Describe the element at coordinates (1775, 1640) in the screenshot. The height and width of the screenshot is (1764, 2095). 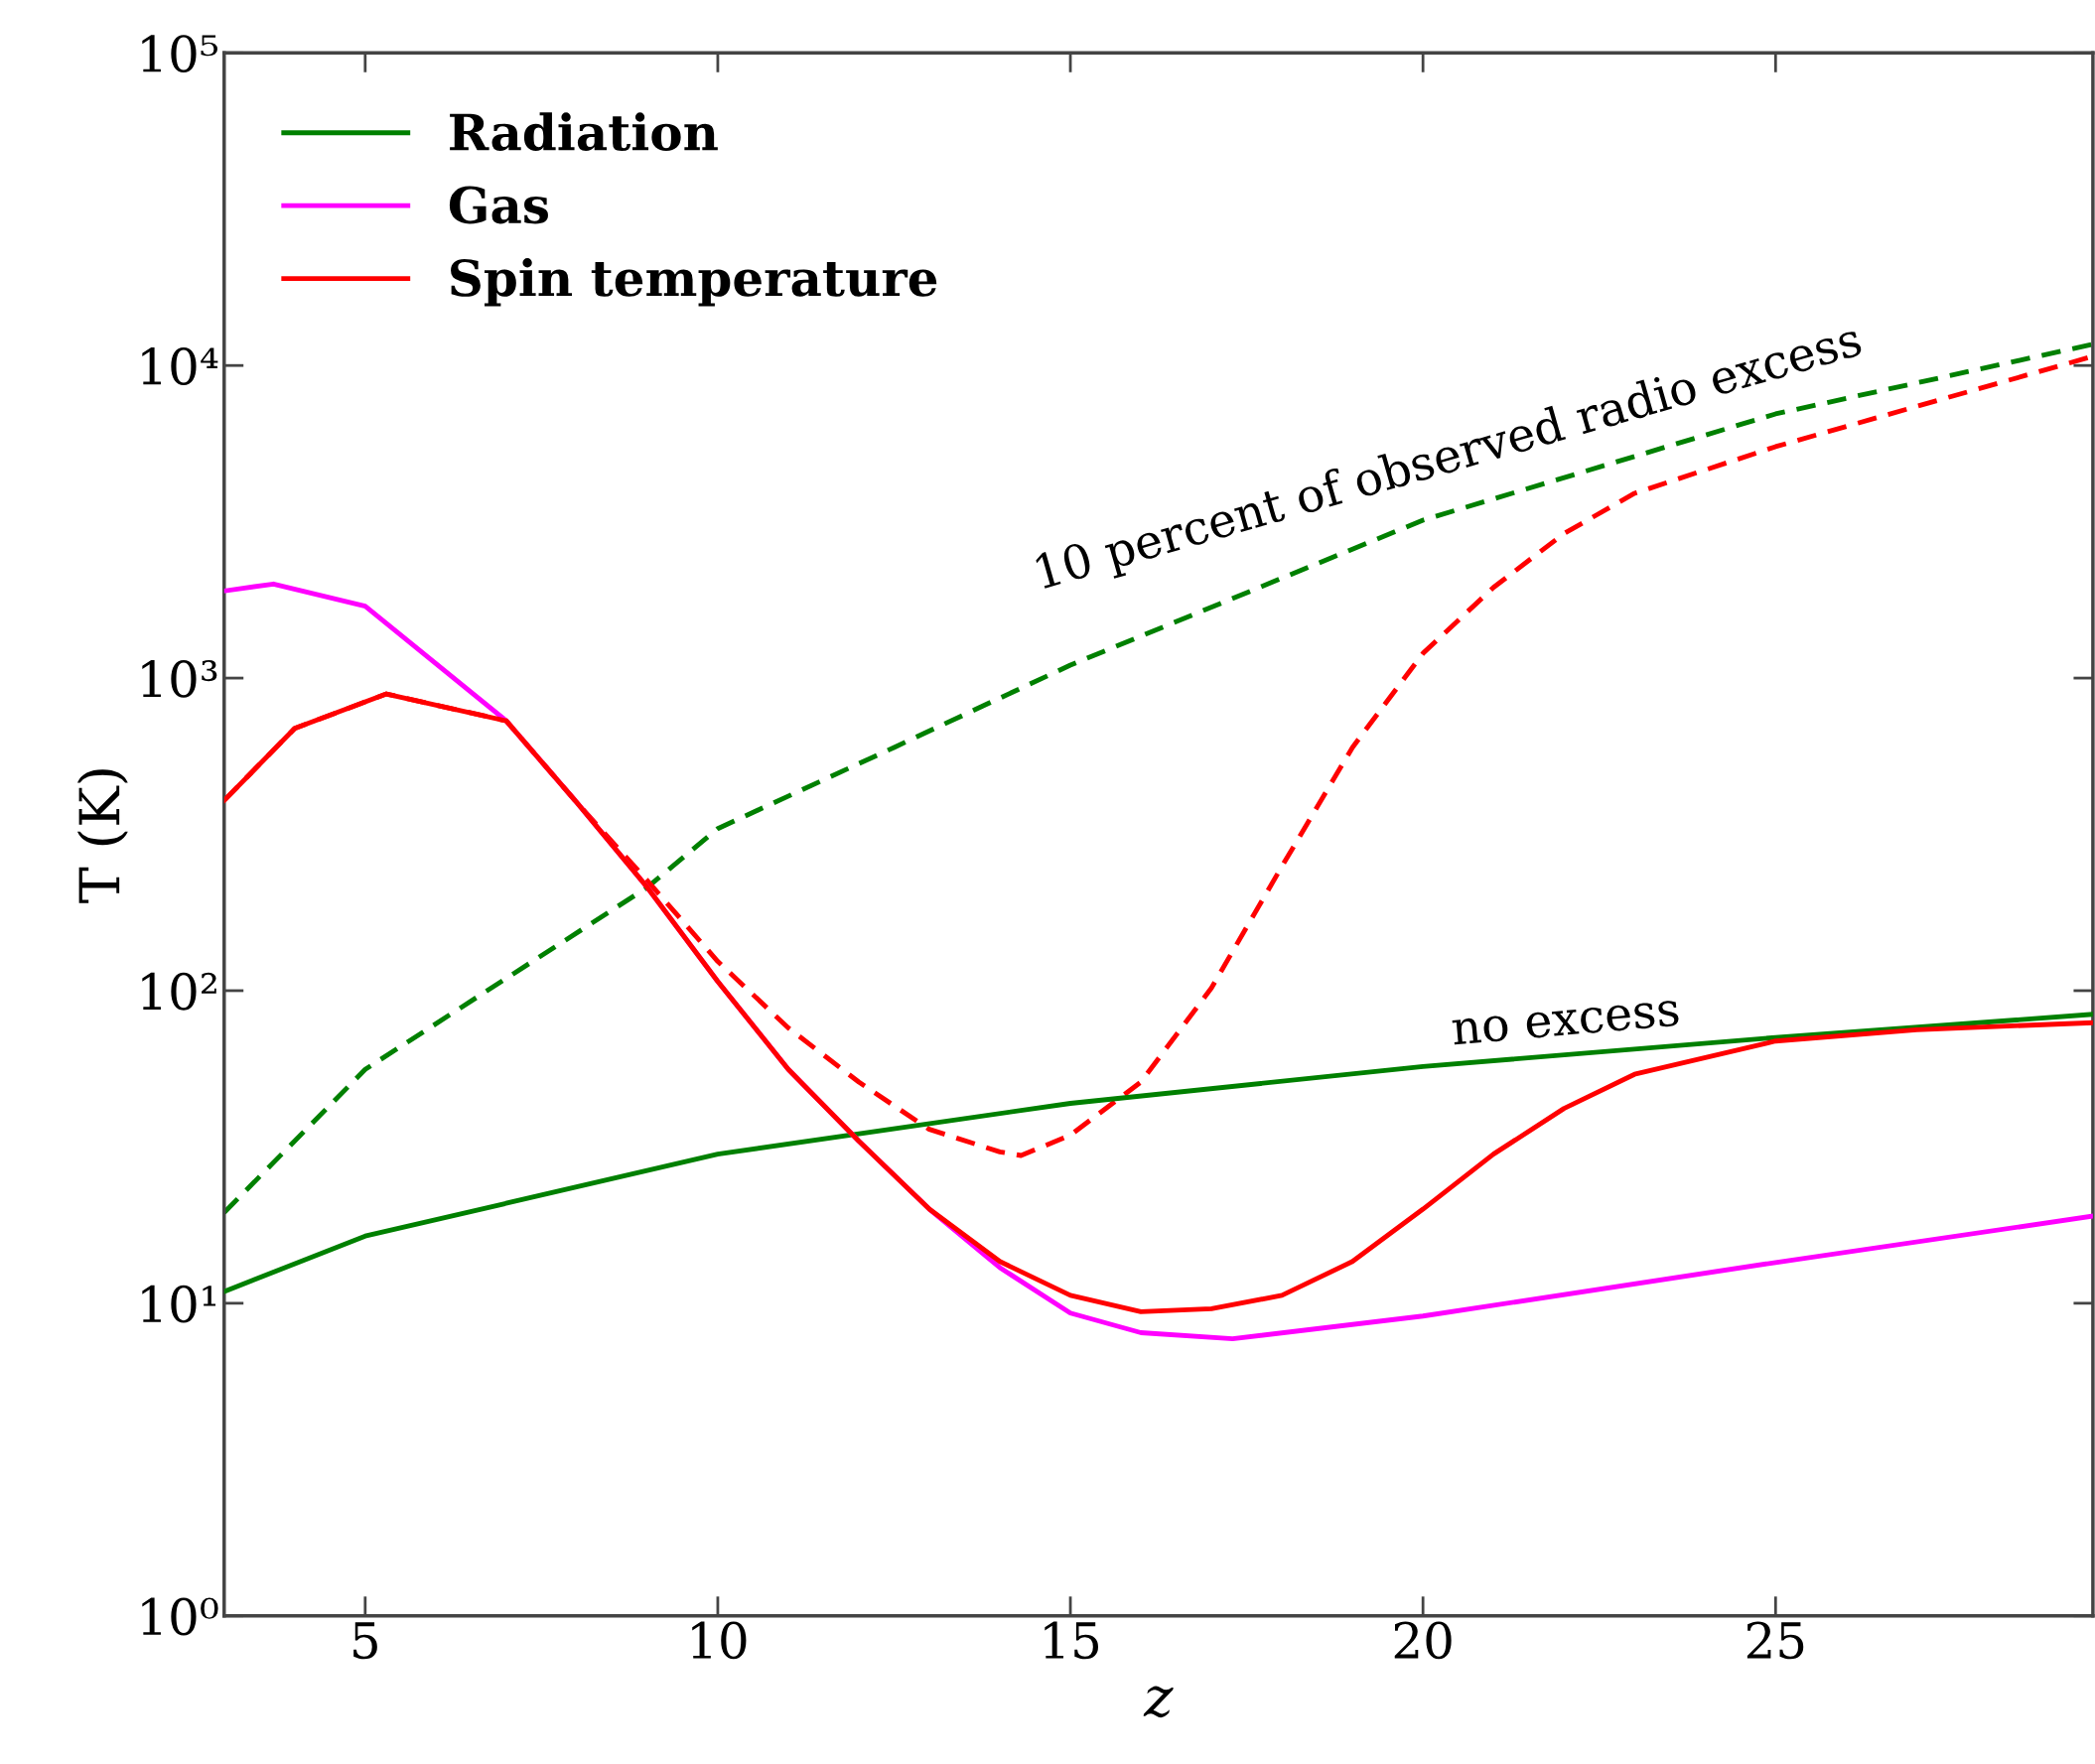
I see `x-tick-label: 25` at that location.